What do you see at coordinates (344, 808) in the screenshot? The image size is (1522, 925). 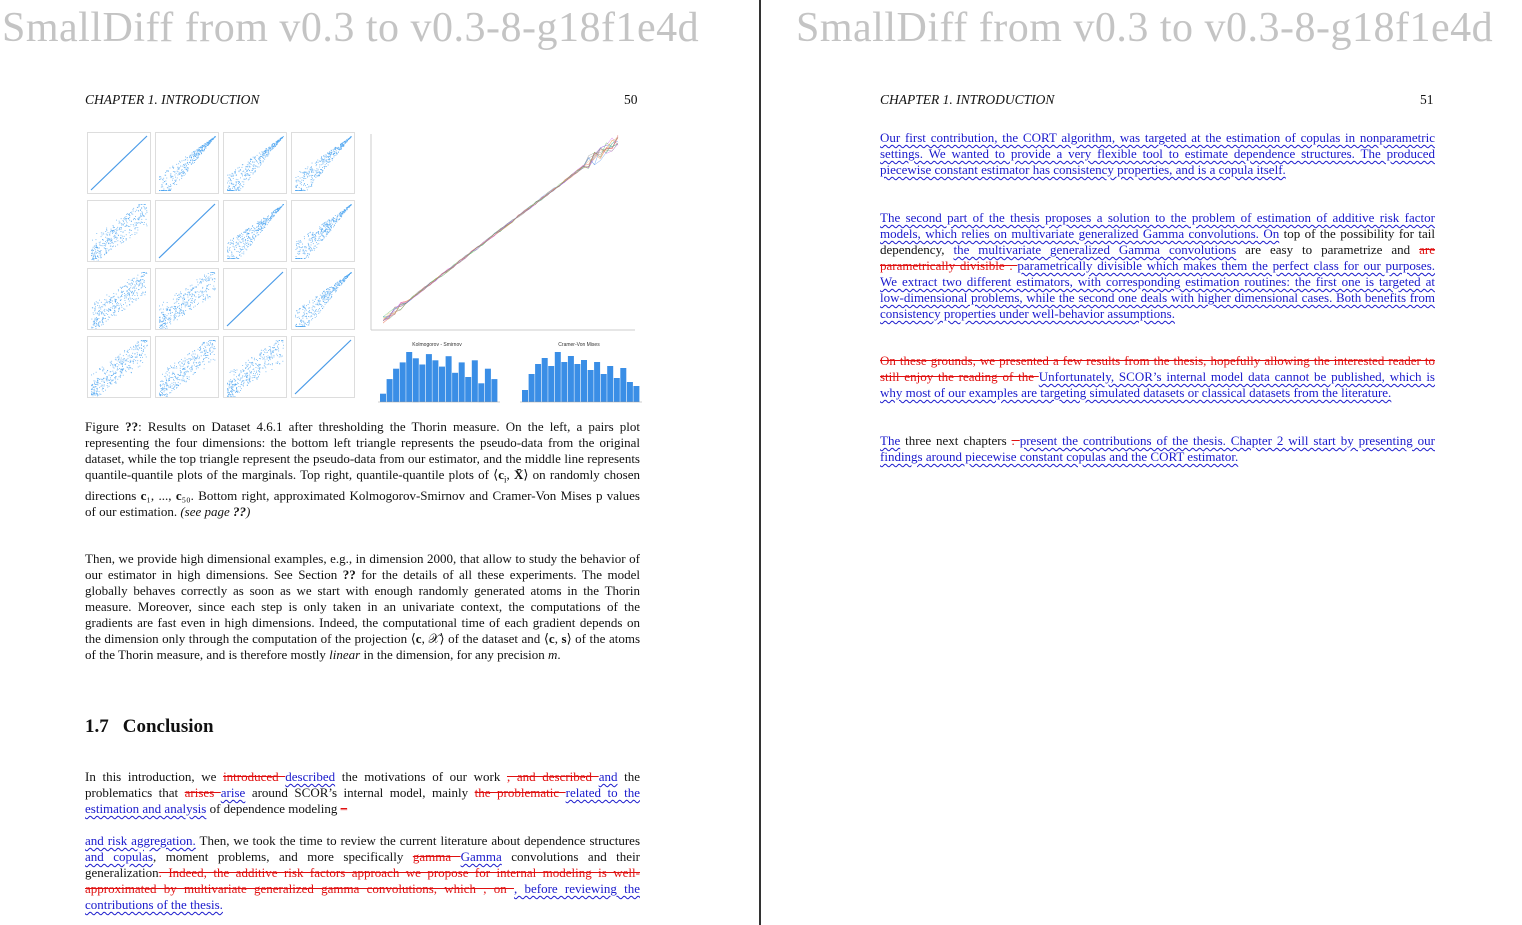 I see `deleted-text: –` at bounding box center [344, 808].